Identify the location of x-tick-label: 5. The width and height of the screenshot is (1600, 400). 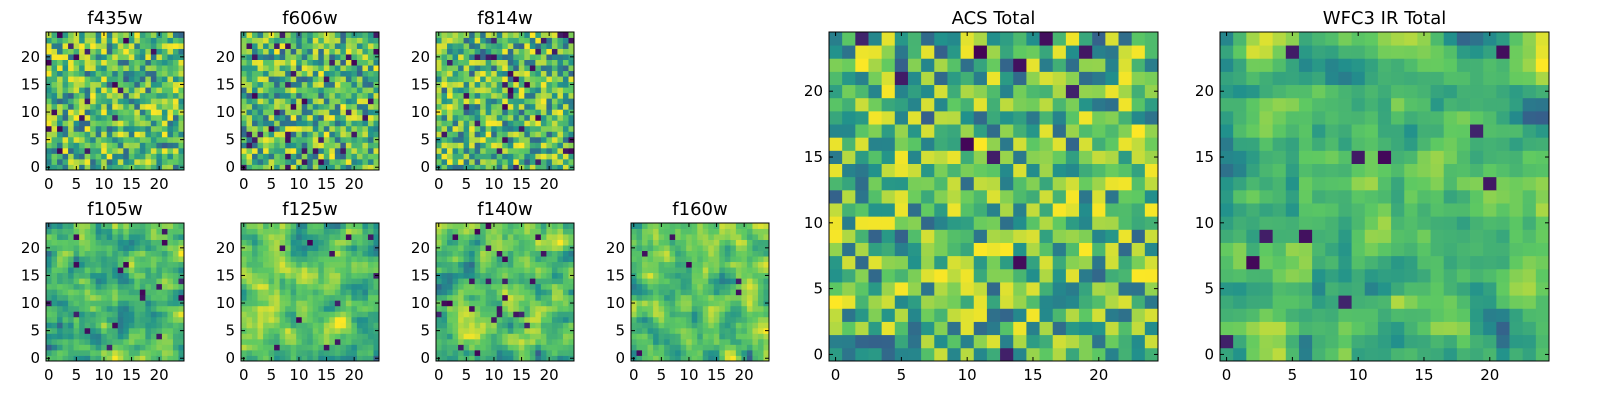
(77, 375).